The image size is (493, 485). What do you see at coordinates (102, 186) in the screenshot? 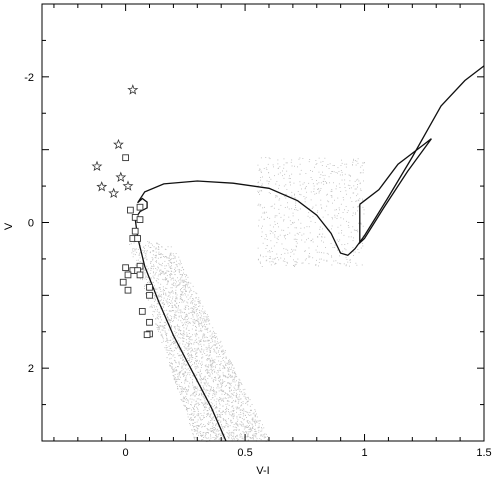
I see `star-marker` at bounding box center [102, 186].